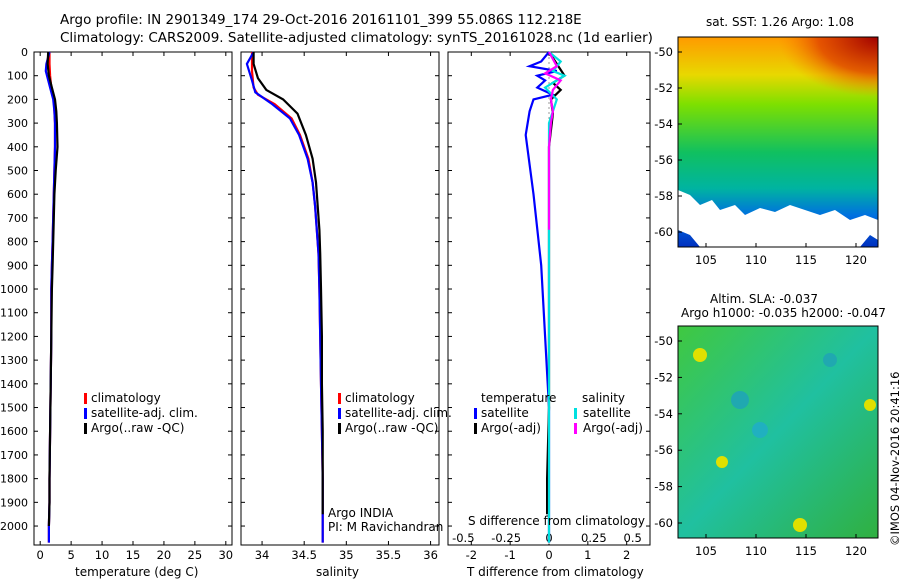 Image resolution: width=900 pixels, height=580 pixels. Describe the element at coordinates (17, 171) in the screenshot. I see `depth-tick-label: 500` at that location.